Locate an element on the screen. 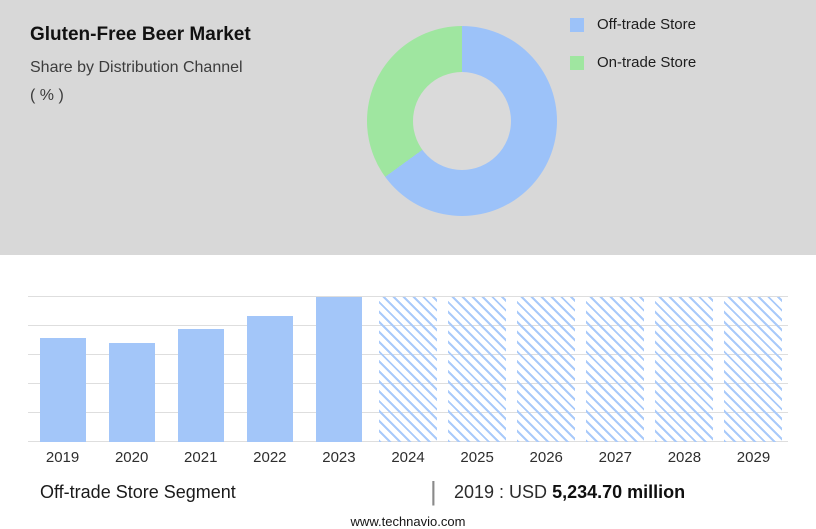  bar-2019 is located at coordinates (62, 390).